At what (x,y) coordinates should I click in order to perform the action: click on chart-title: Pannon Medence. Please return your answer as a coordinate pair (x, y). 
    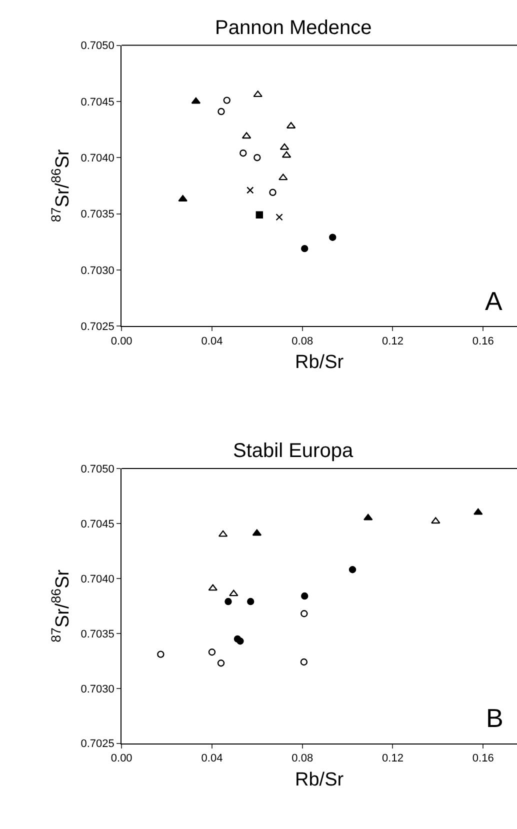
    Looking at the image, I should click on (293, 28).